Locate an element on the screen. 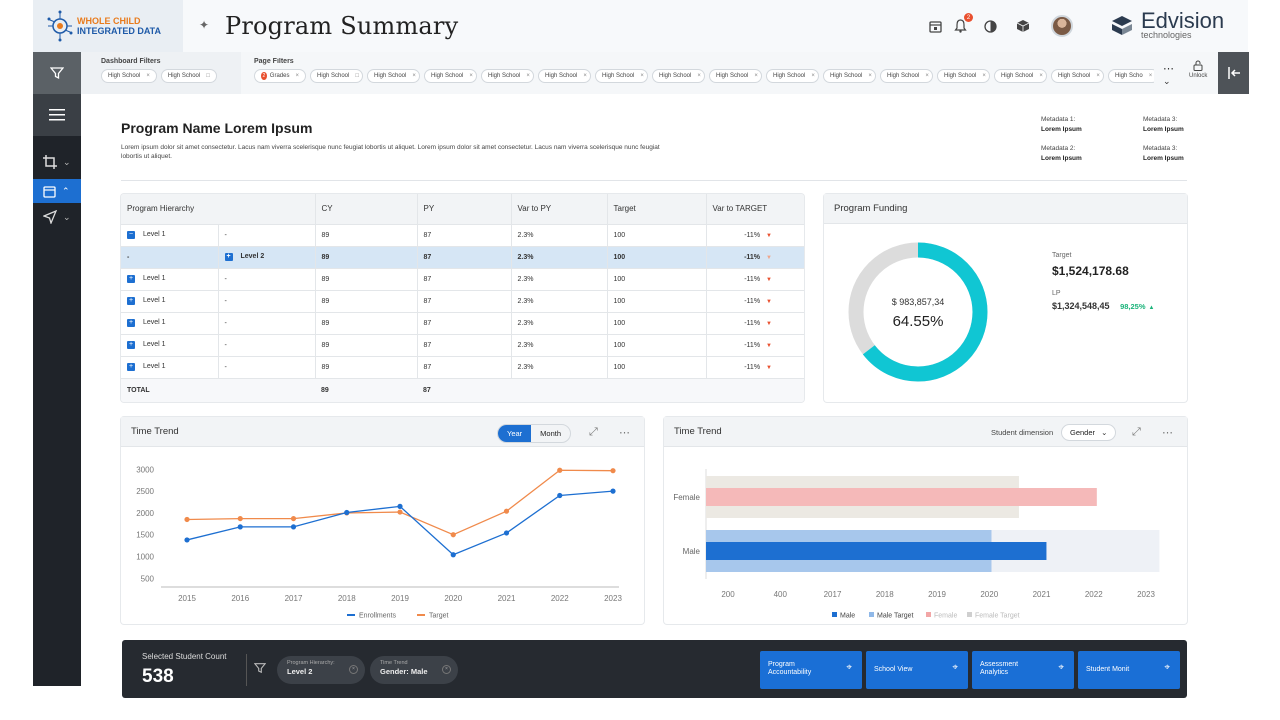 This screenshot has width=1280, height=720. unlock-button: Unlock is located at coordinates (1198, 69).